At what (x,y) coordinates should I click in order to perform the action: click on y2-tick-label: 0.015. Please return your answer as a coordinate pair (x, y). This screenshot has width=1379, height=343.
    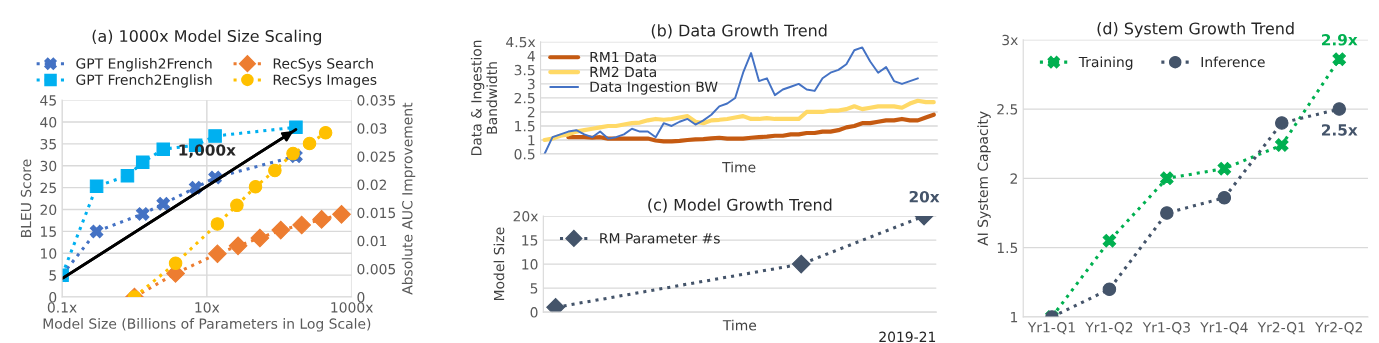
    Looking at the image, I should click on (376, 213).